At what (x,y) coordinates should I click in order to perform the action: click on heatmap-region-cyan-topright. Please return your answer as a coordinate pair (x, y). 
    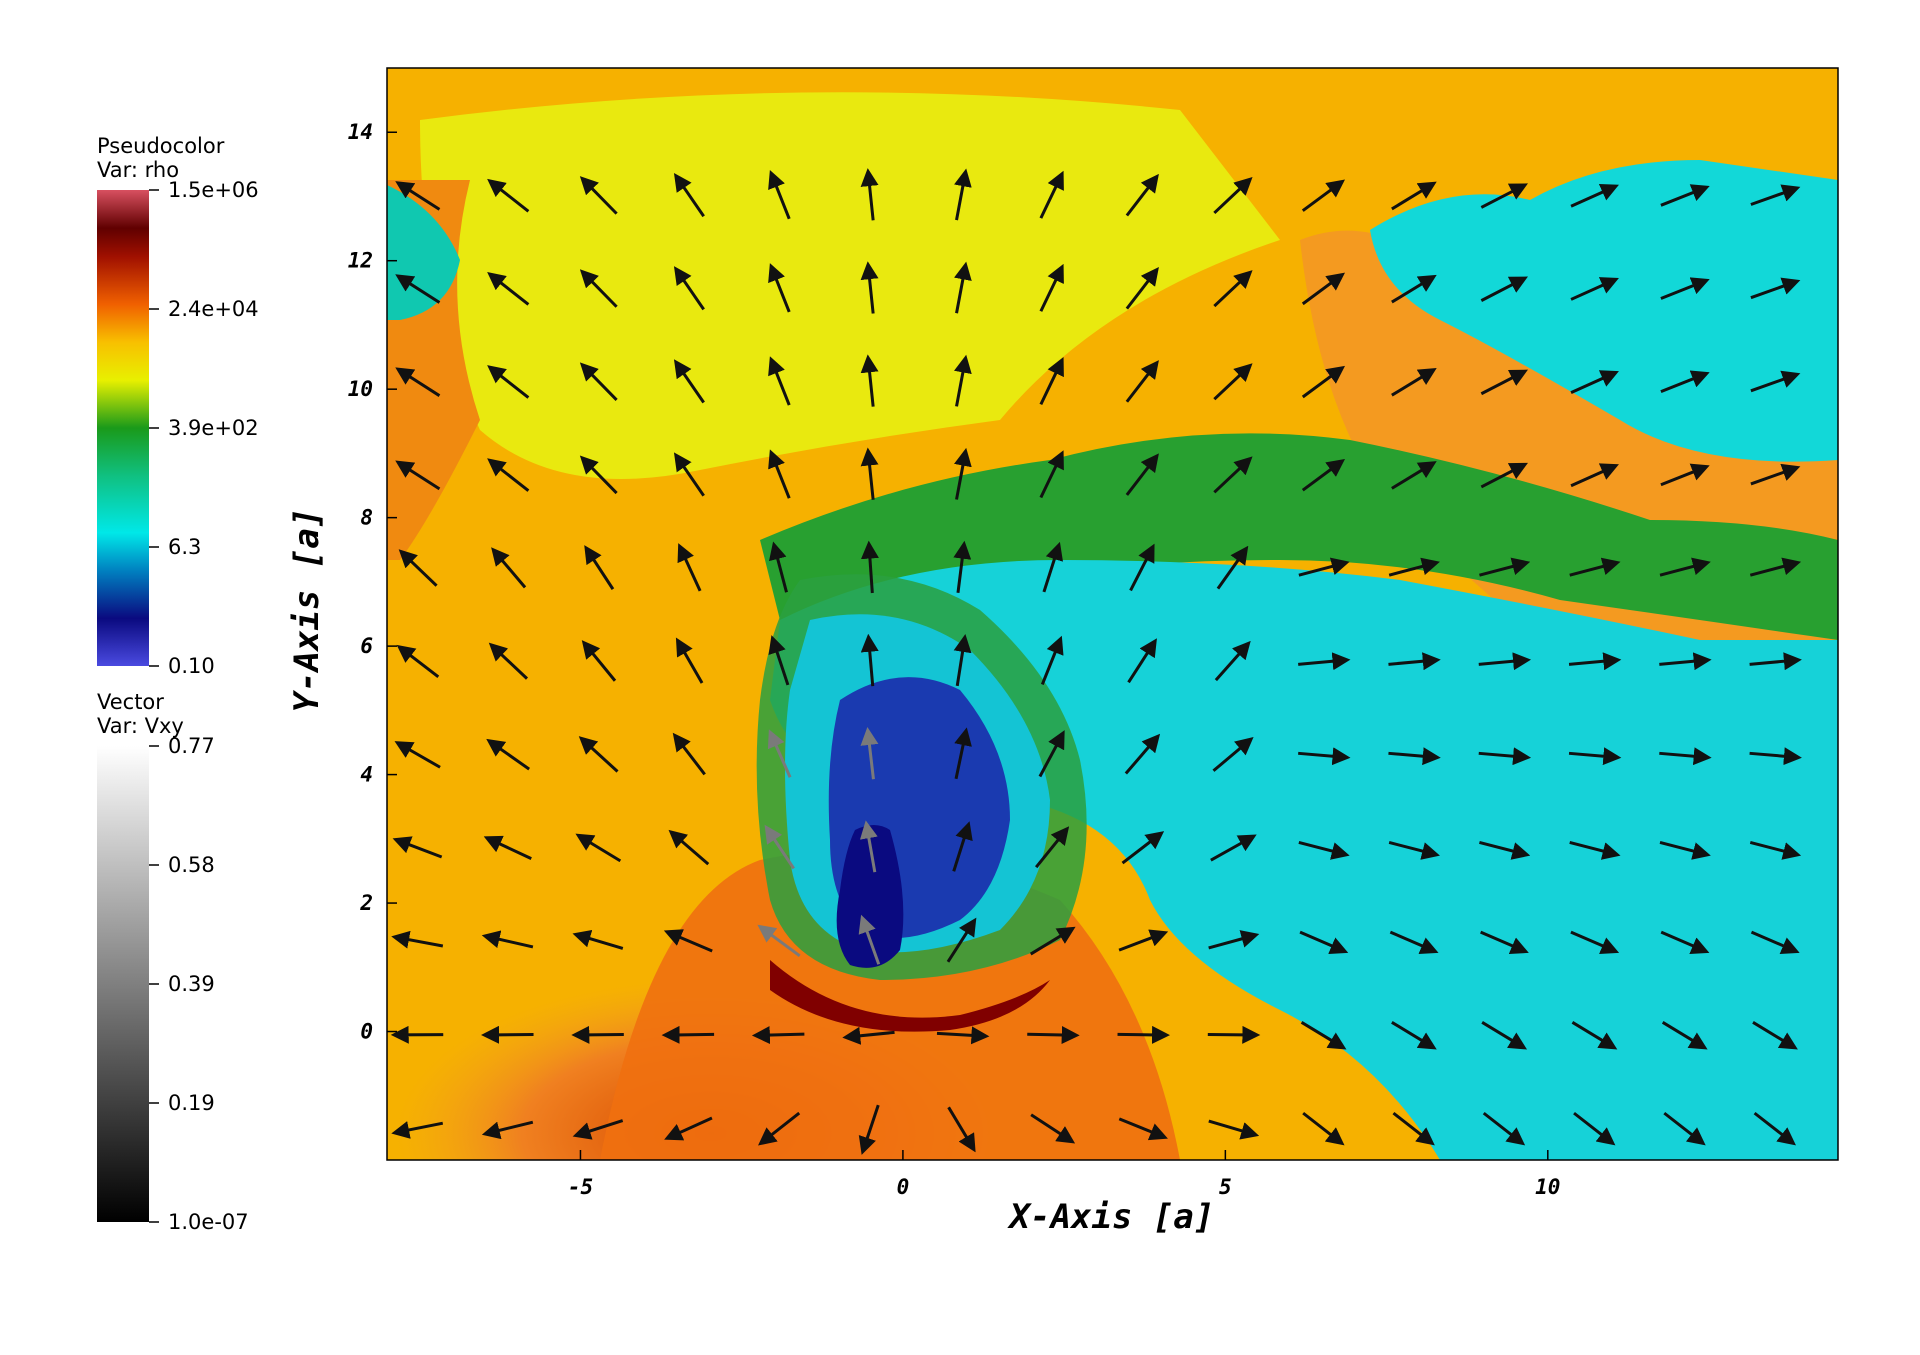
    Looking at the image, I should click on (1604, 311).